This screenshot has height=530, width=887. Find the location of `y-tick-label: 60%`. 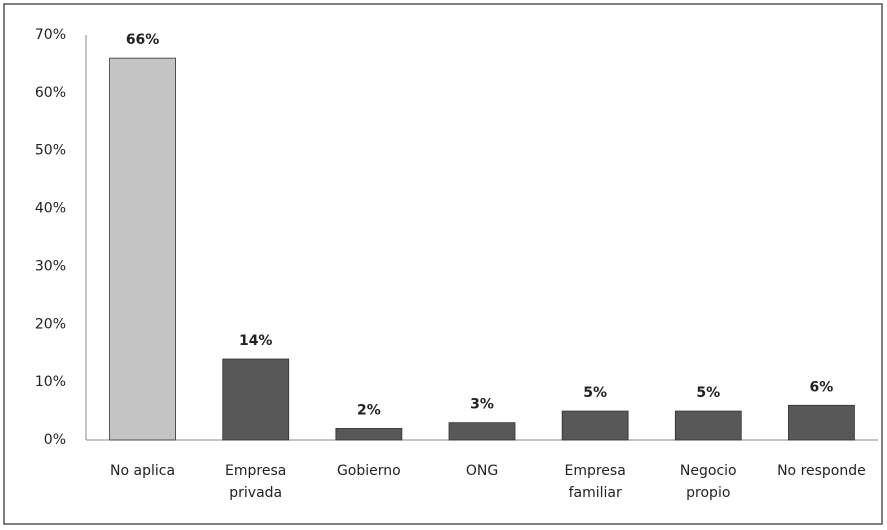

y-tick-label: 60% is located at coordinates (50, 93).